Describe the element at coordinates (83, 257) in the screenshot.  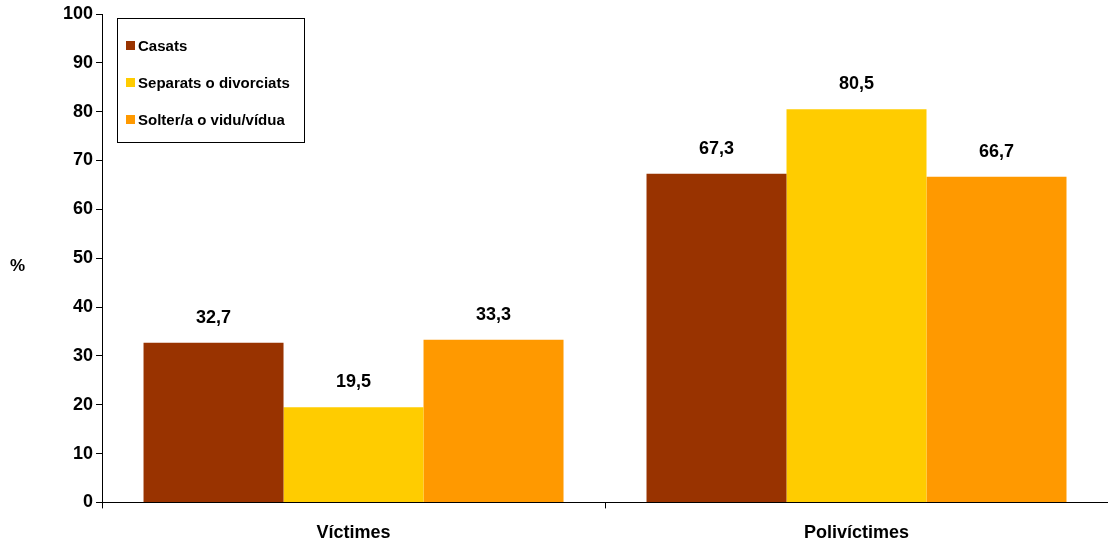
I see `y-tick-label: 50` at that location.